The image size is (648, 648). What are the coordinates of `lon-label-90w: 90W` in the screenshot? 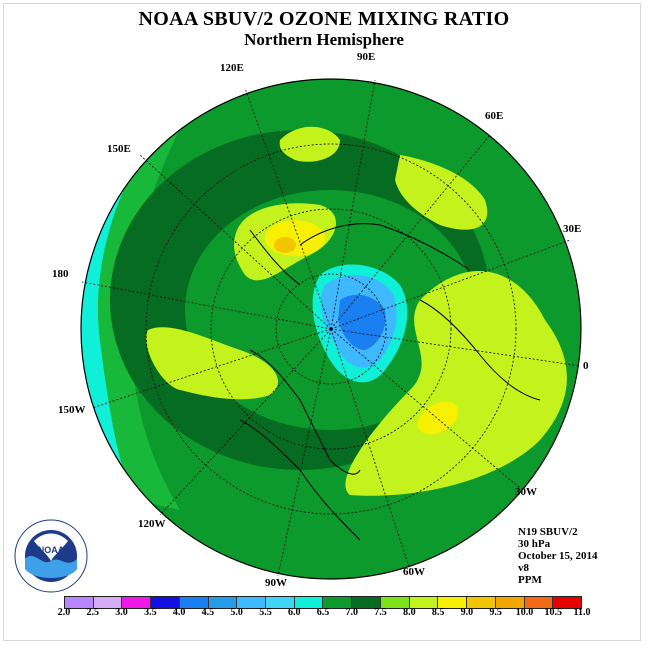 It's located at (276, 583).